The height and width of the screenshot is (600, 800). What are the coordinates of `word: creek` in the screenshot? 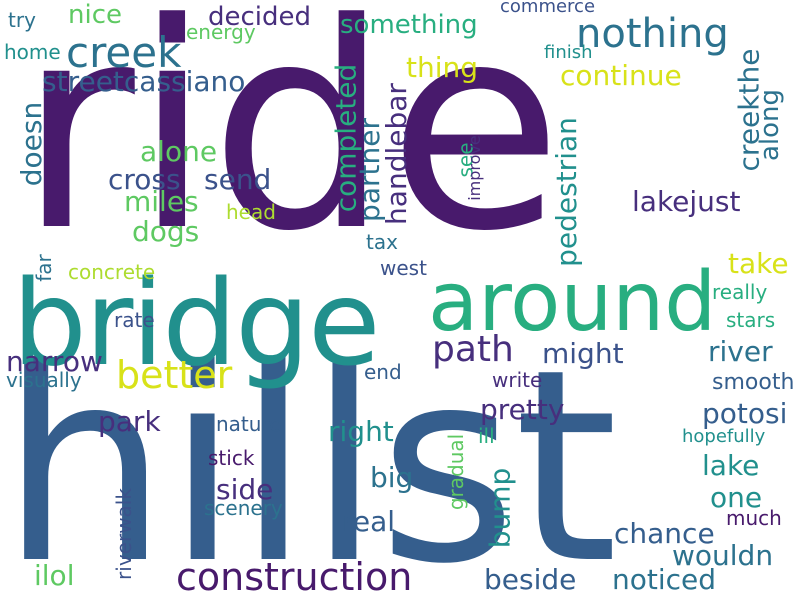 It's located at (124, 52).